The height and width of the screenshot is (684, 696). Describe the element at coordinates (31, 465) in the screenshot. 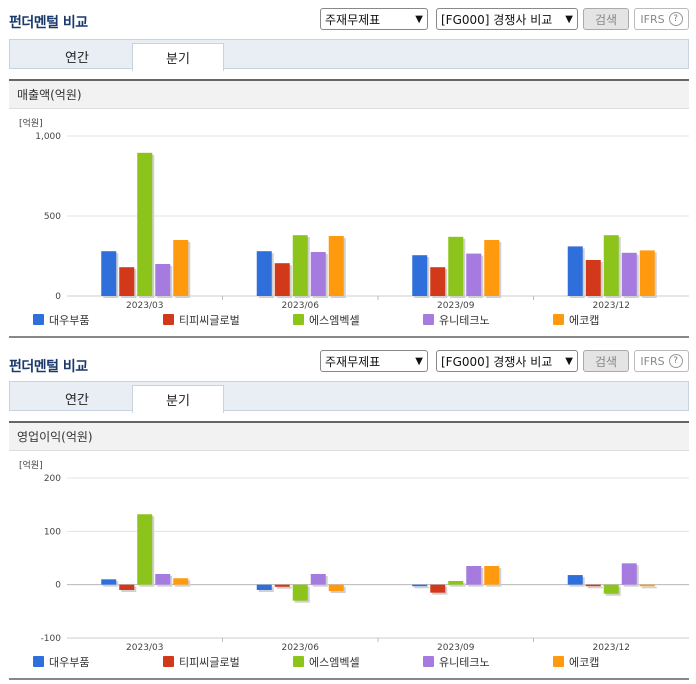

I see `unit-label: [억원]` at that location.